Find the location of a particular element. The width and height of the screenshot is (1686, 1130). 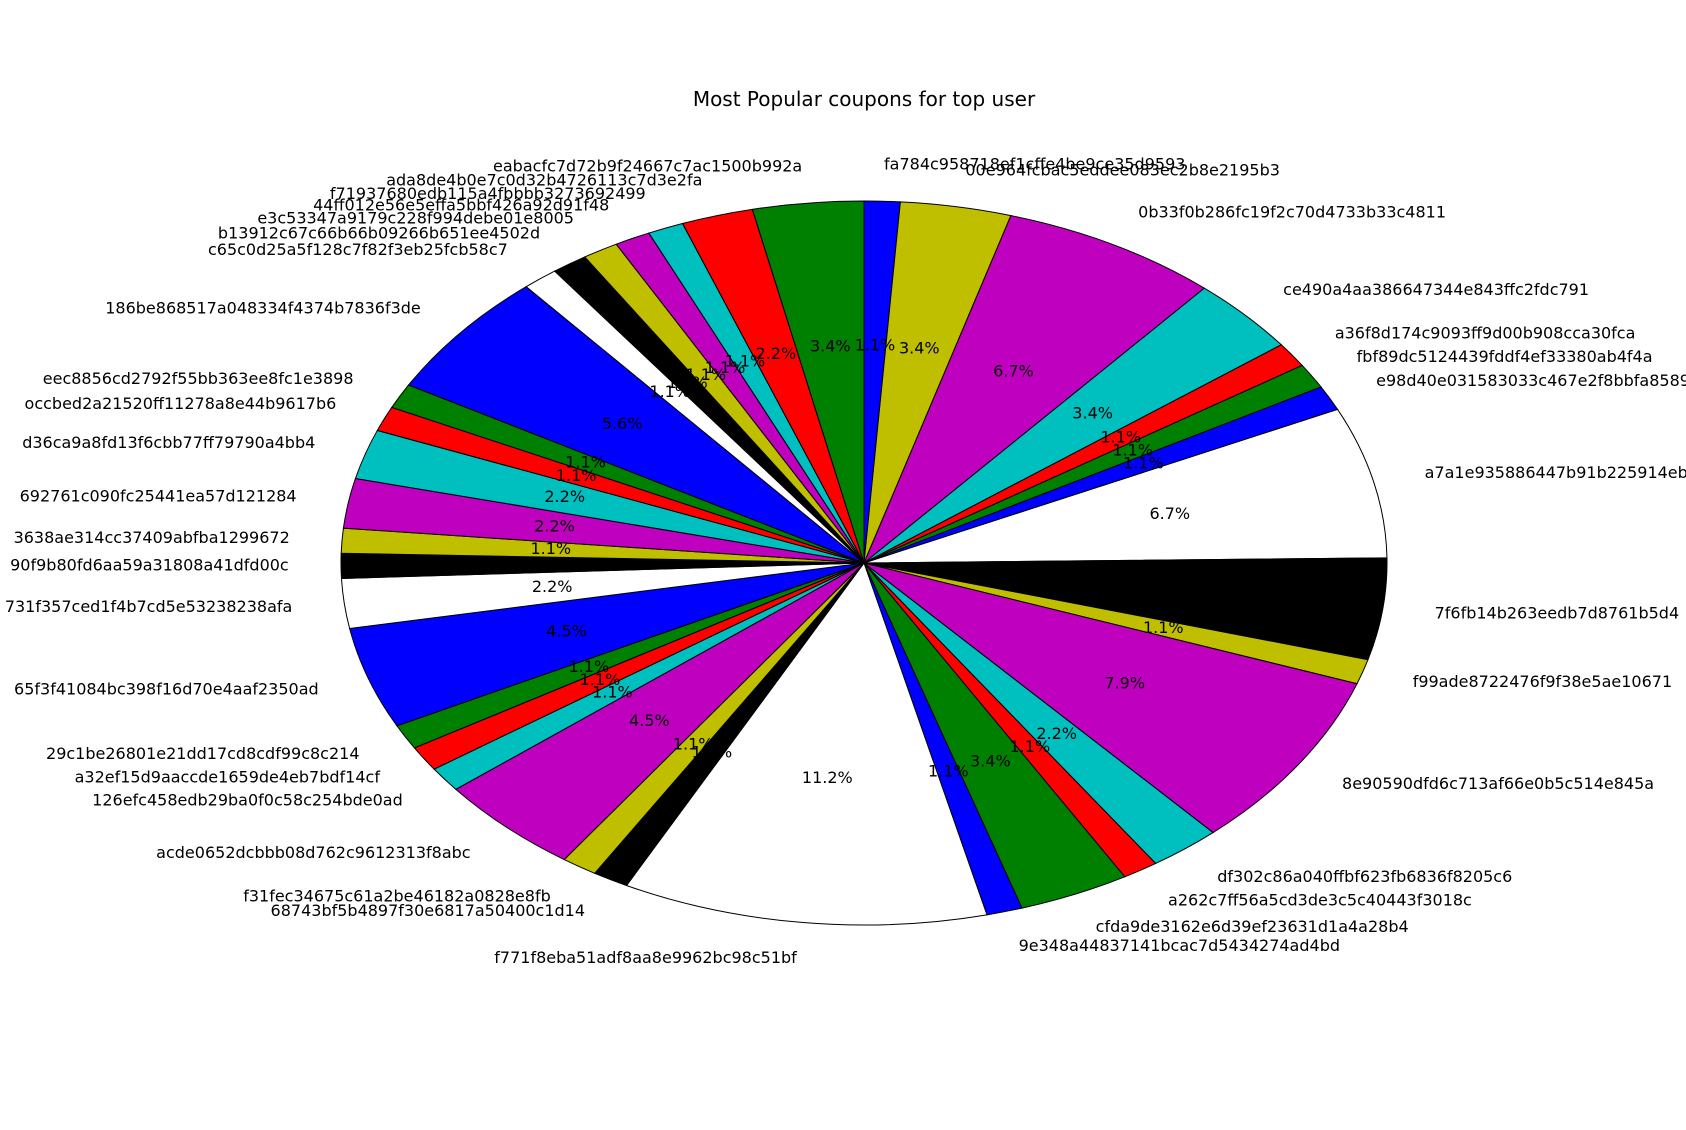

slice-percent-label: 7.9% is located at coordinates (1124, 682).